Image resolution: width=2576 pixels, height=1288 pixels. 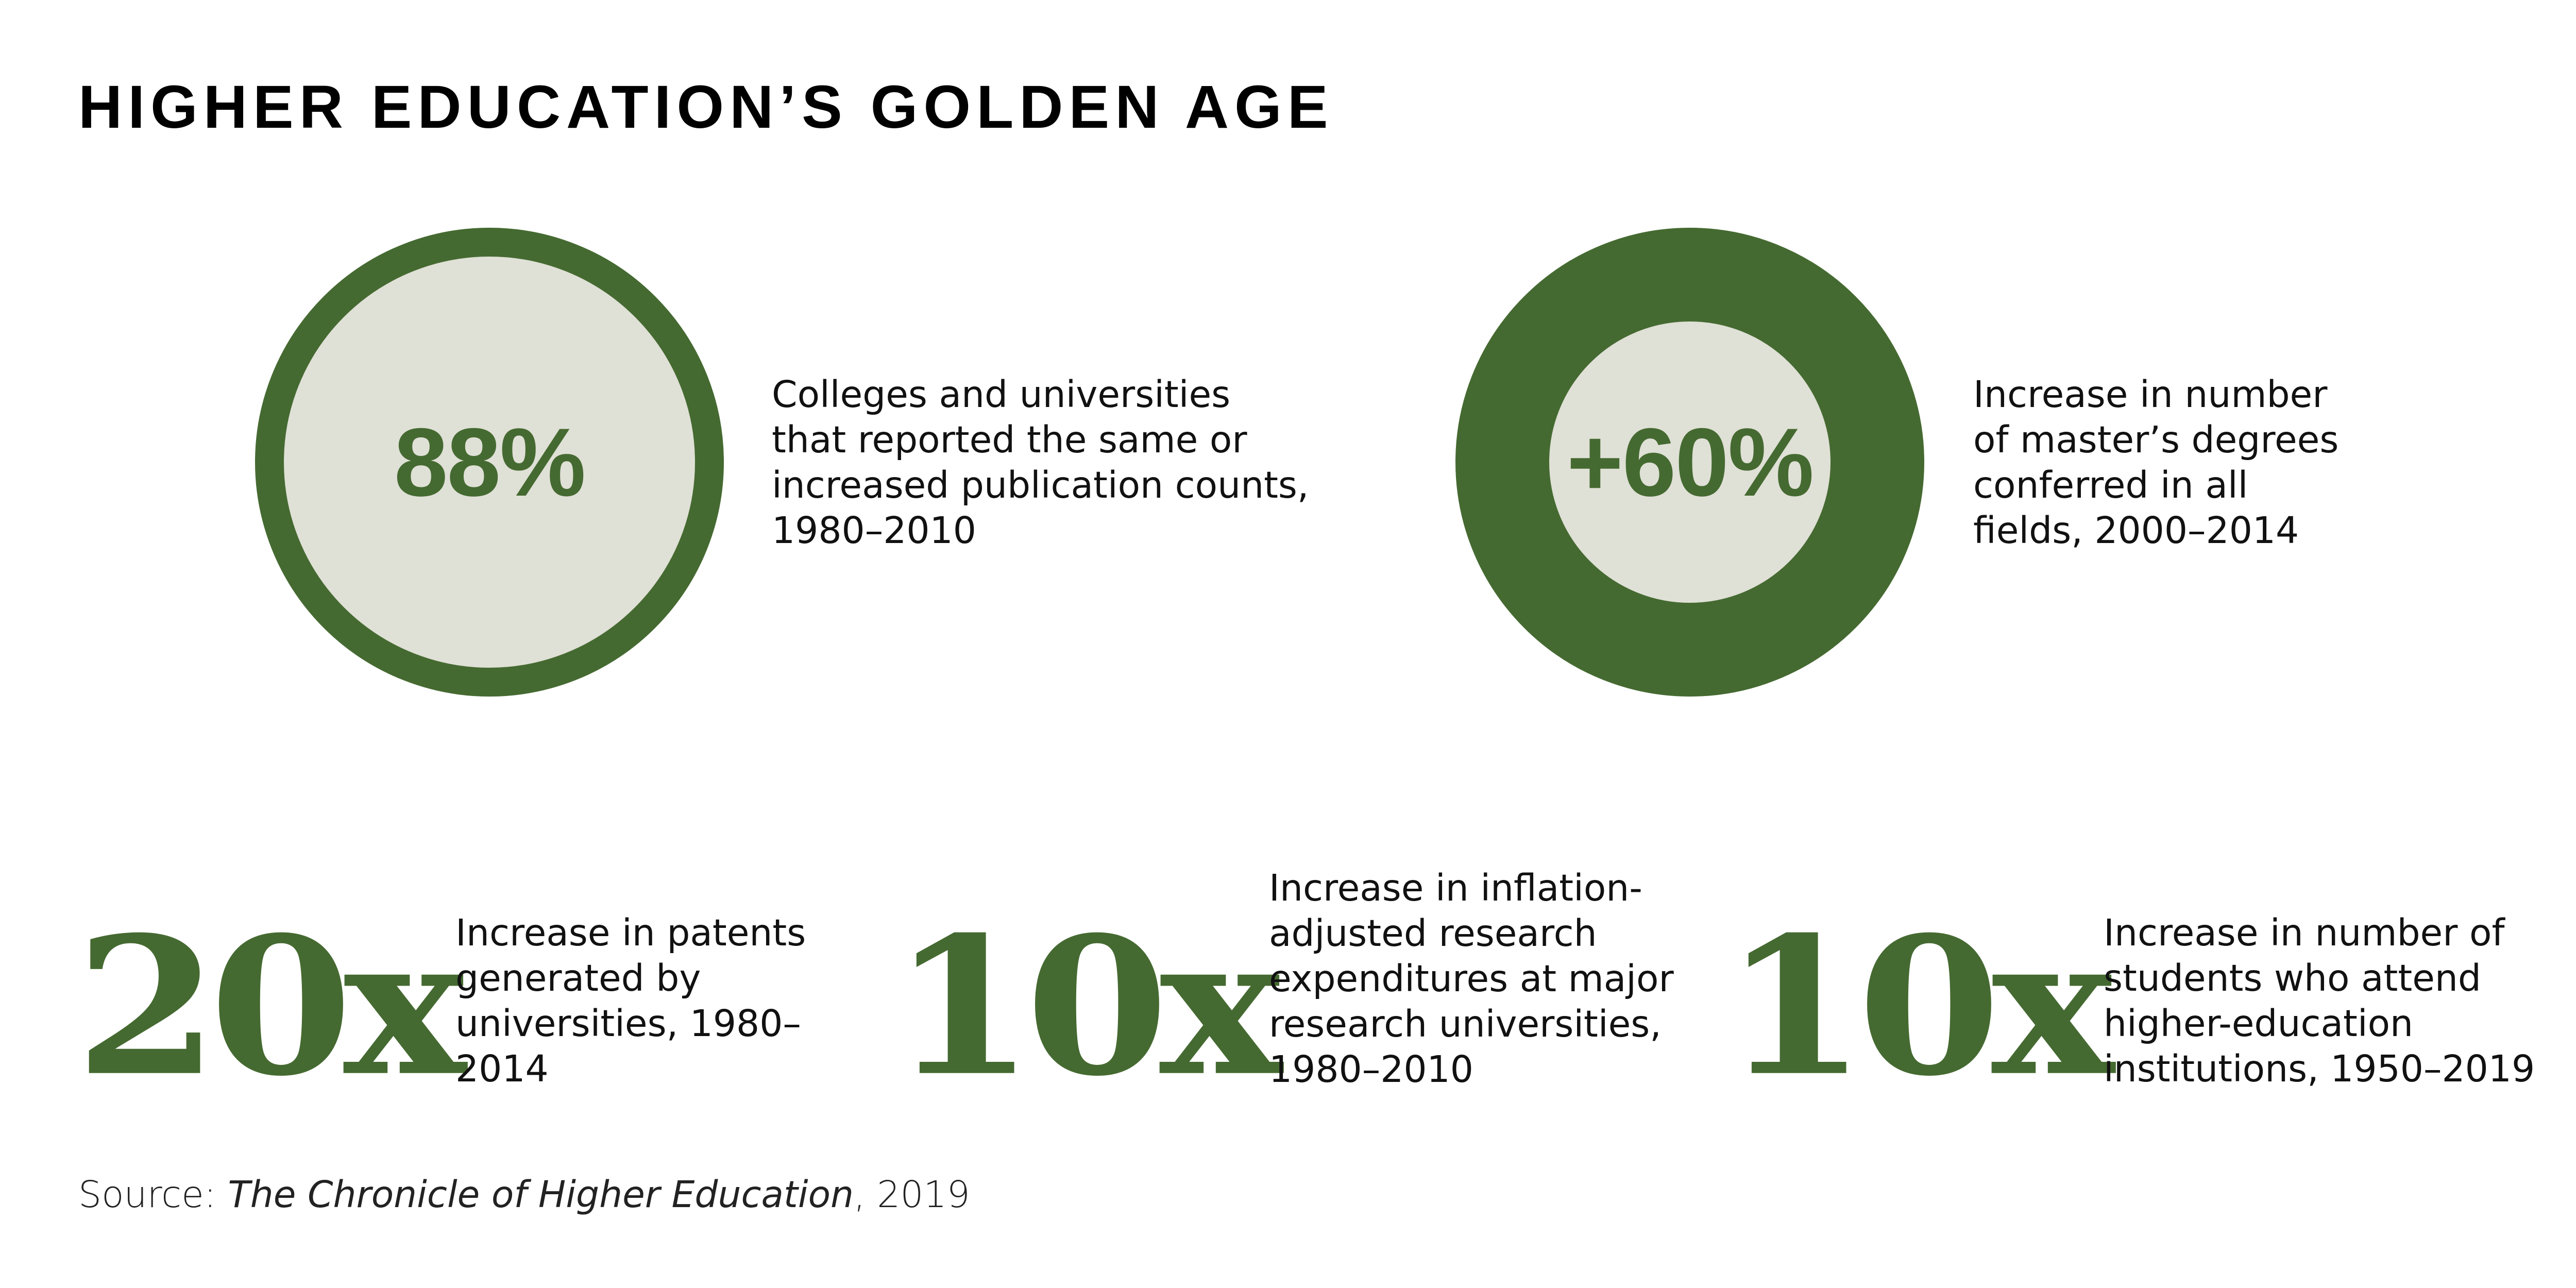 I want to click on description-line: of master’s degrees, so click(x=2156, y=440).